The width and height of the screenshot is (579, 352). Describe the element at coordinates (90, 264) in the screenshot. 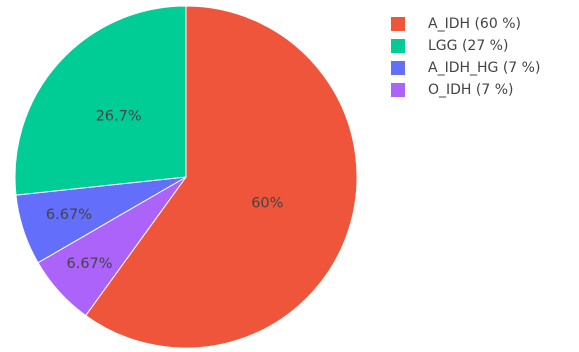

I see `slice-label-o-idh: 6.67%` at that location.